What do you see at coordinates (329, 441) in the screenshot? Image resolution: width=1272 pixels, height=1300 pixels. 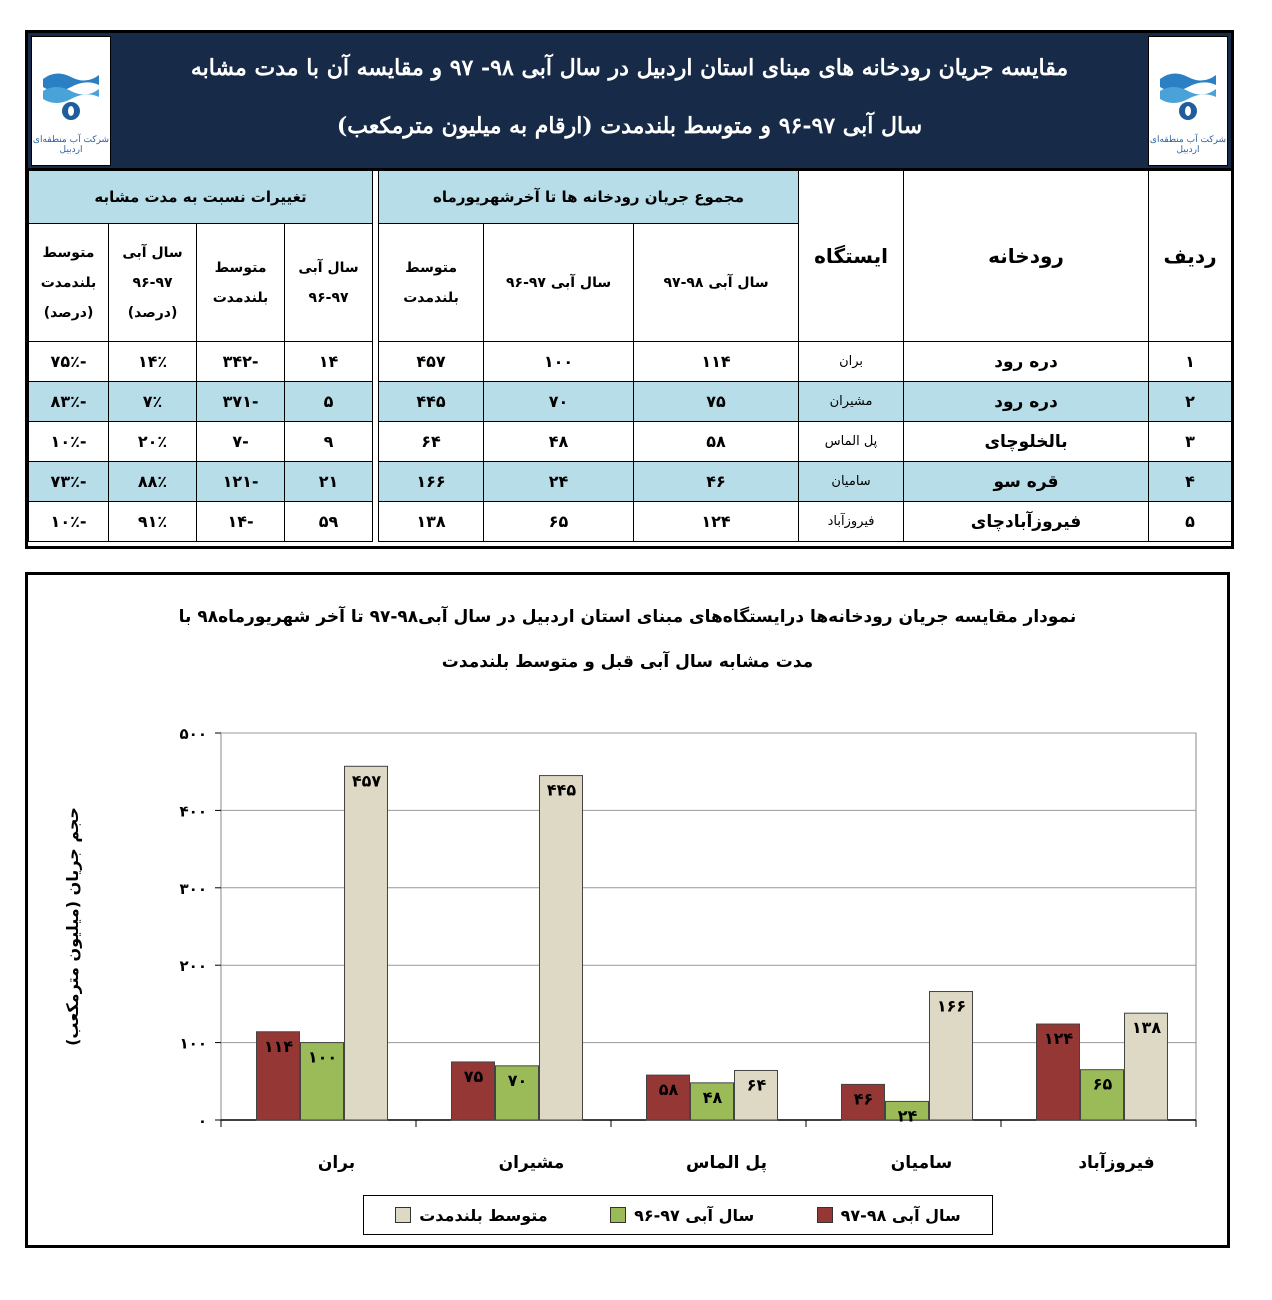 I see `cell-d9697: ۹` at bounding box center [329, 441].